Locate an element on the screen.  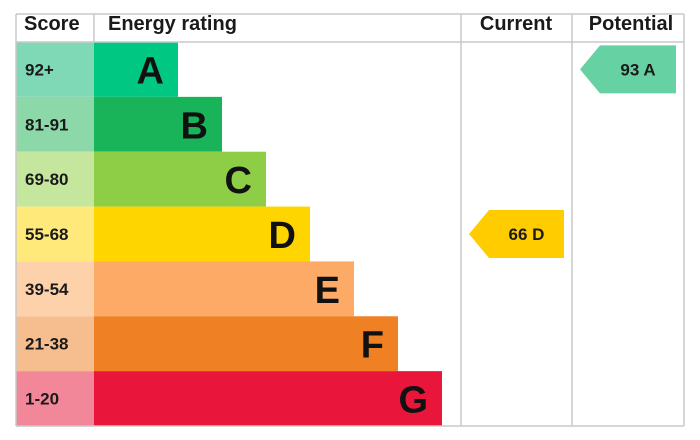
score-cell-c is located at coordinates (55, 179).